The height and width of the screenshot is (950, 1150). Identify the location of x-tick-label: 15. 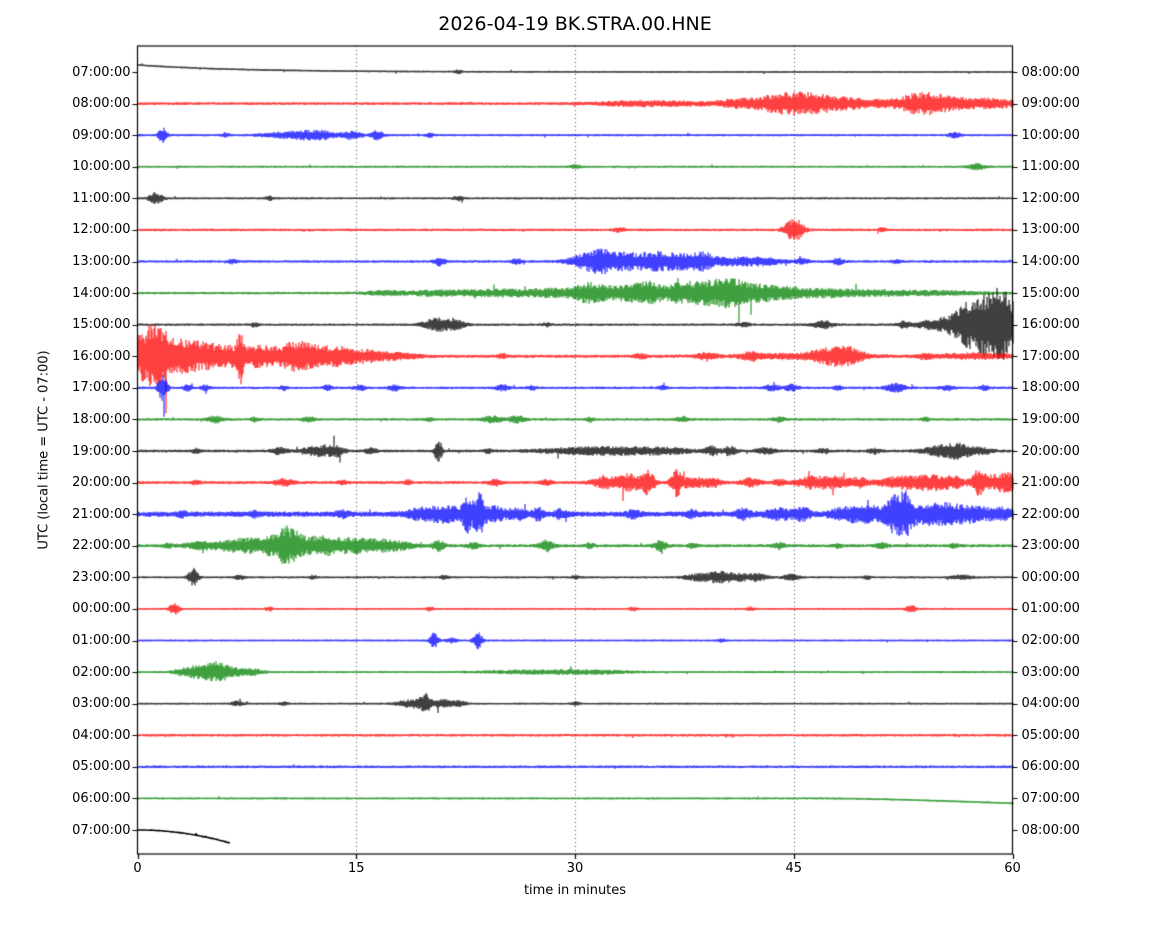
(356, 868).